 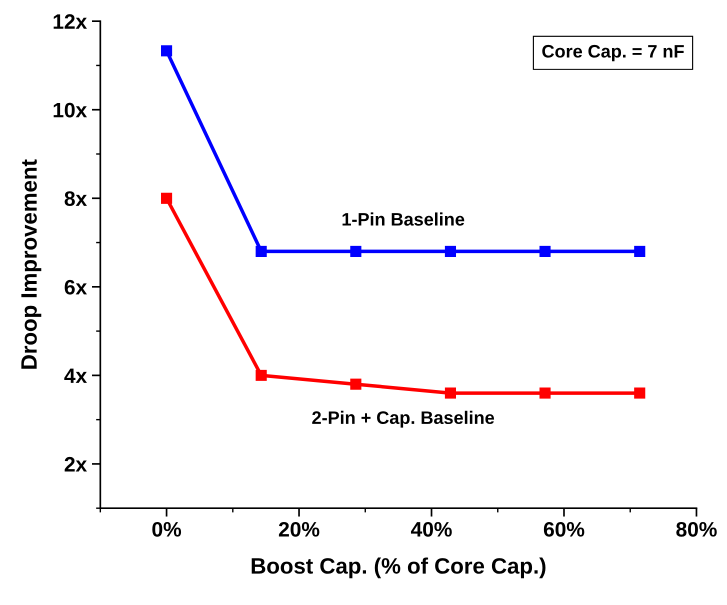 I want to click on series-label: 2-Pin + Cap. Baseline, so click(x=403, y=419).